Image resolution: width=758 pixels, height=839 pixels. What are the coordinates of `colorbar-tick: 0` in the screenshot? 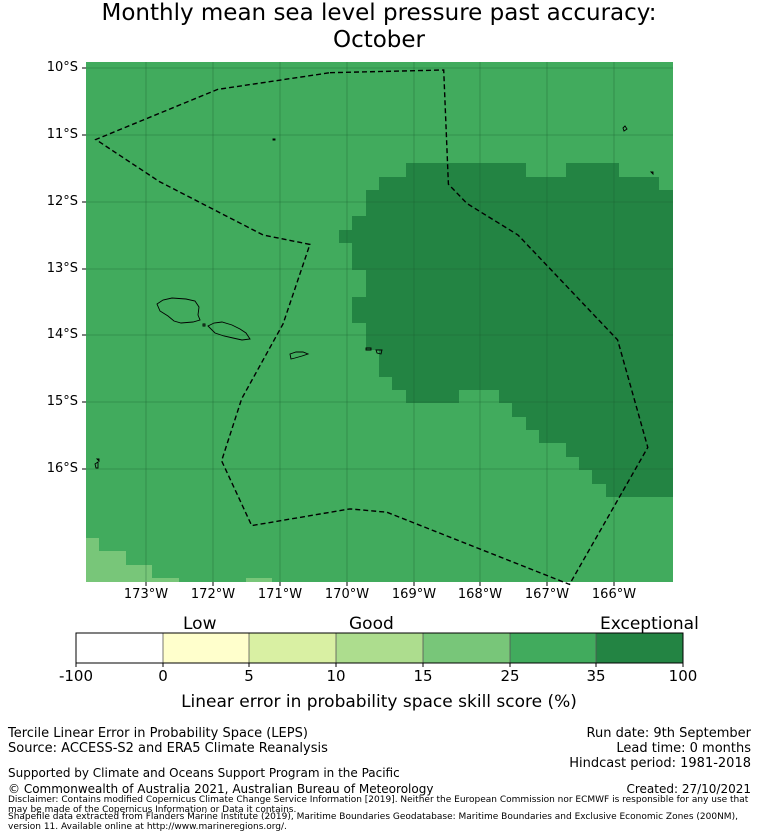 It's located at (163, 676).